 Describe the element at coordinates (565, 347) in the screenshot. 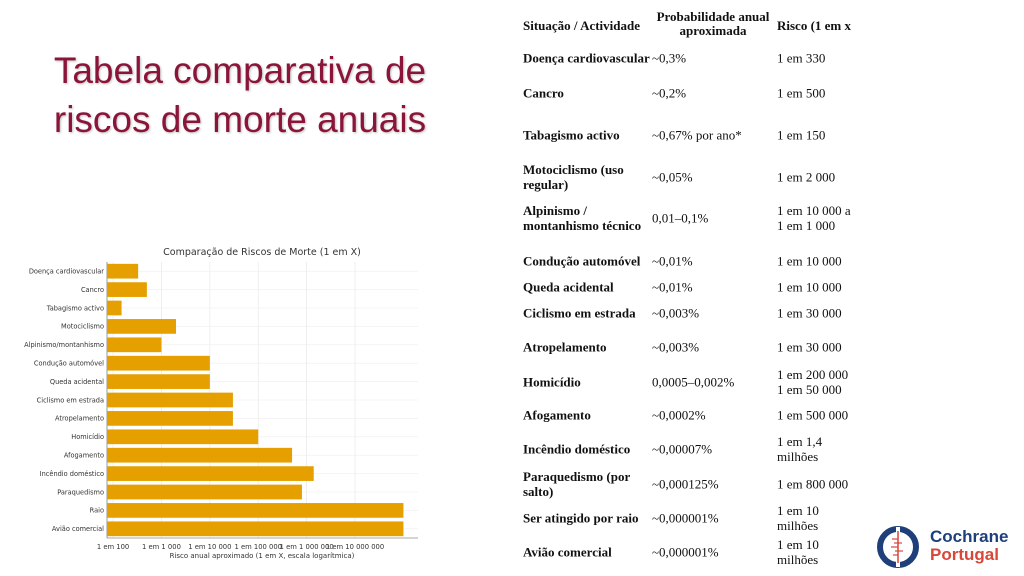

I see `cell-activity: Atropelamento` at that location.